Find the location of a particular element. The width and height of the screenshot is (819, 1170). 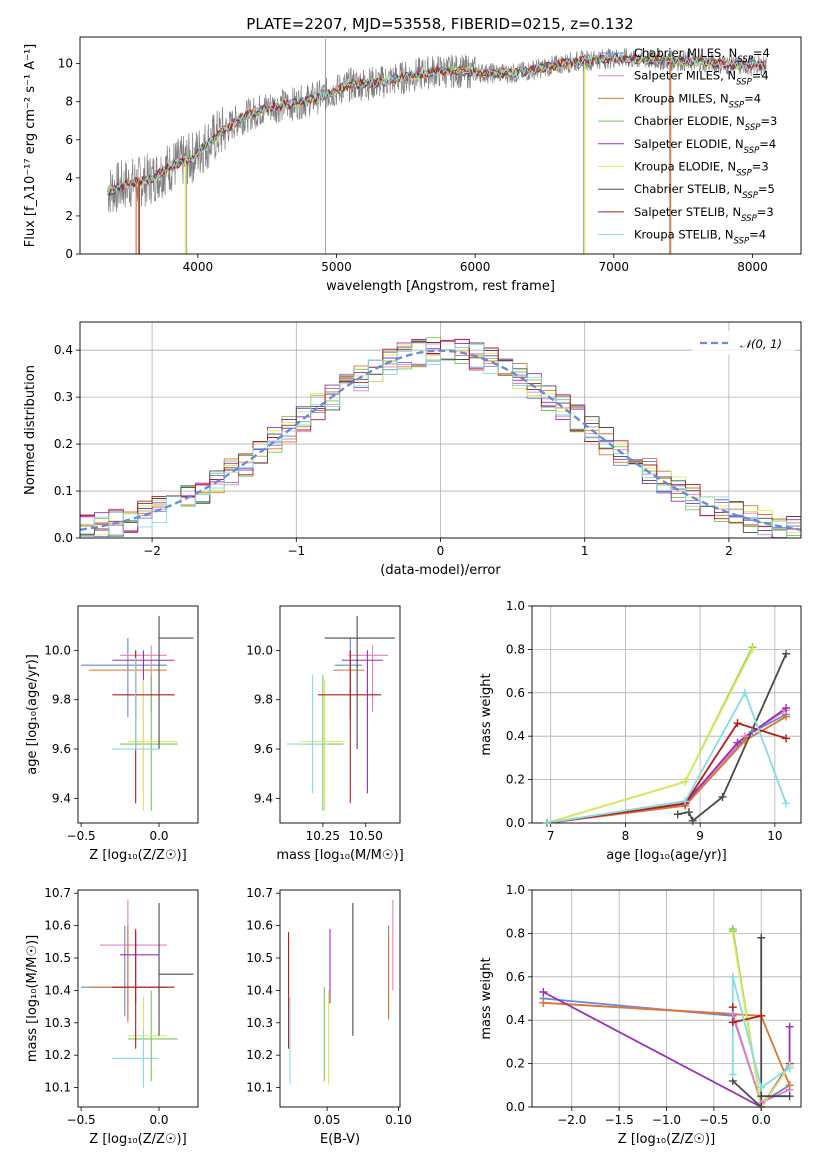

y-tick-label: 10.5 is located at coordinates (259, 958).